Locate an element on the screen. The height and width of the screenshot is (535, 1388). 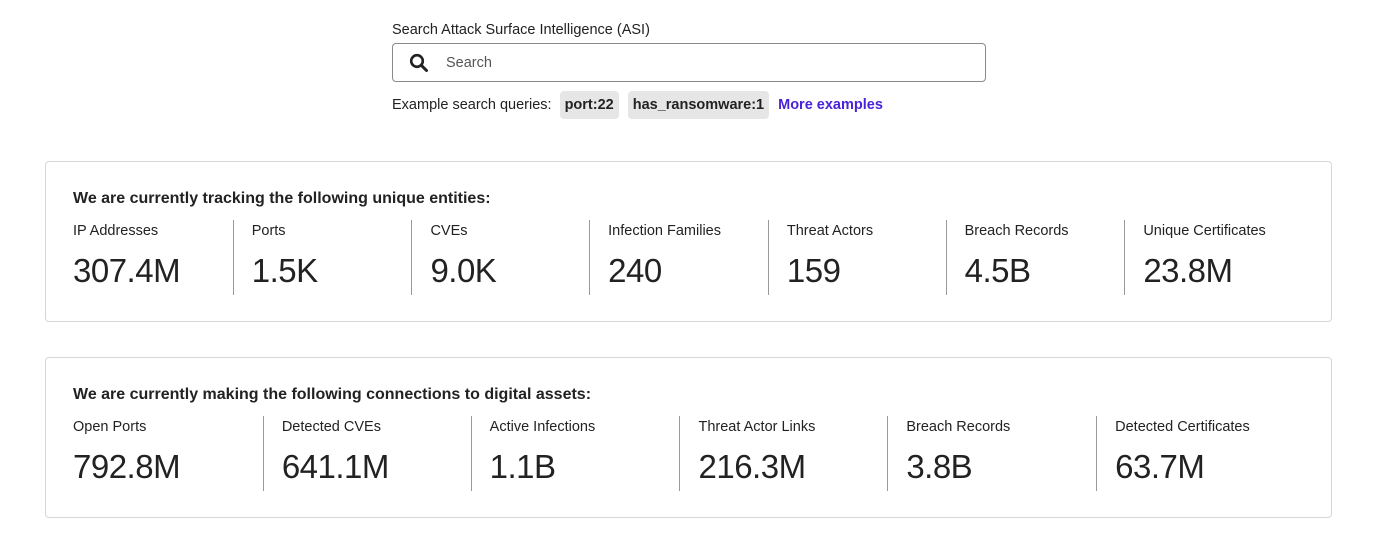
more-examples-link: More examples is located at coordinates (830, 105).